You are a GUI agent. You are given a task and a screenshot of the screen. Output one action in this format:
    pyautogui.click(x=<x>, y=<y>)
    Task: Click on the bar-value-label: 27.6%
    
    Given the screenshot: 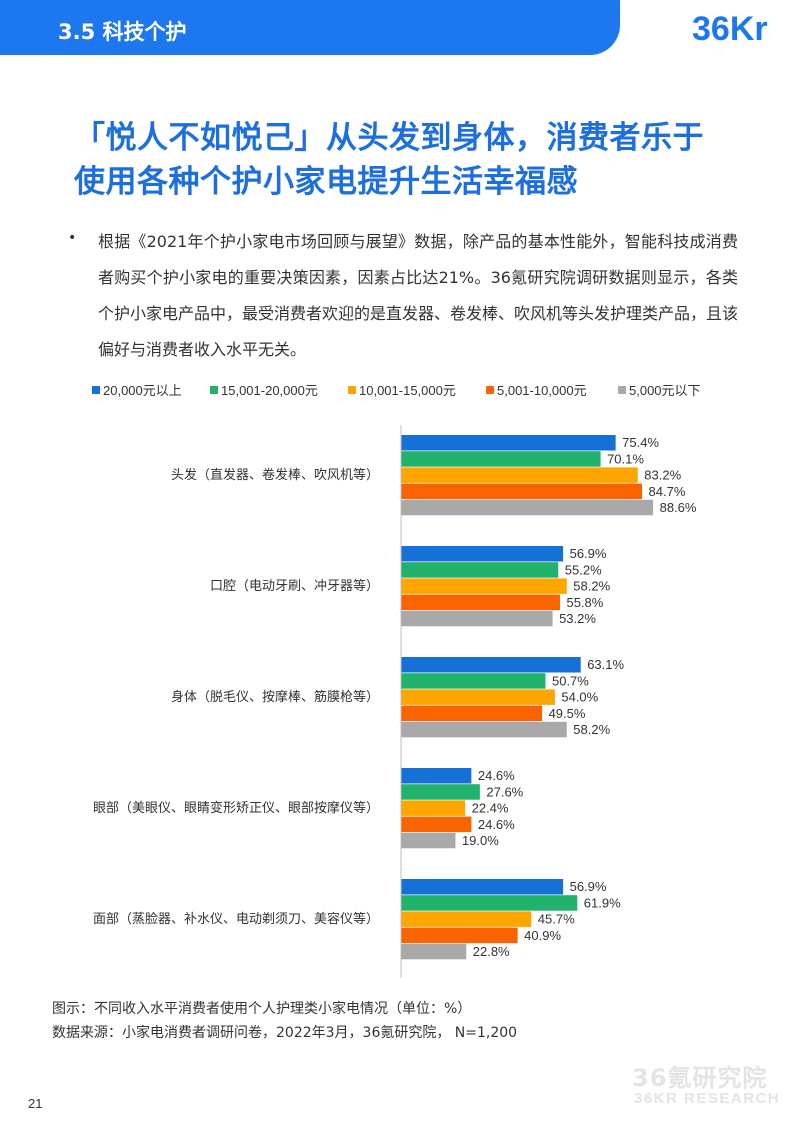 What is the action you would take?
    pyautogui.click(x=504, y=791)
    